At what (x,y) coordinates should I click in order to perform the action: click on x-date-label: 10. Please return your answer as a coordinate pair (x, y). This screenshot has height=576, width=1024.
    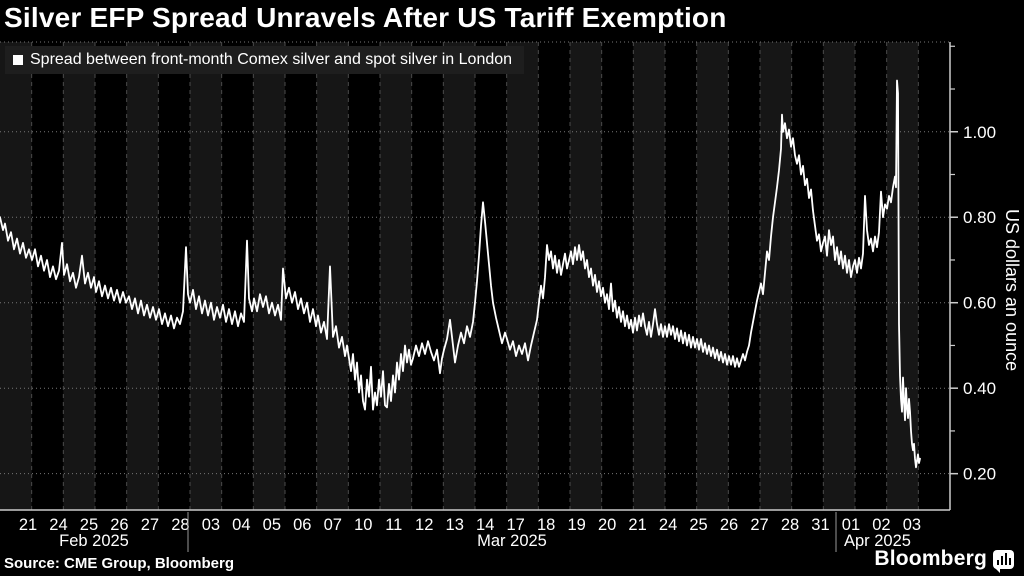
    Looking at the image, I should click on (363, 525).